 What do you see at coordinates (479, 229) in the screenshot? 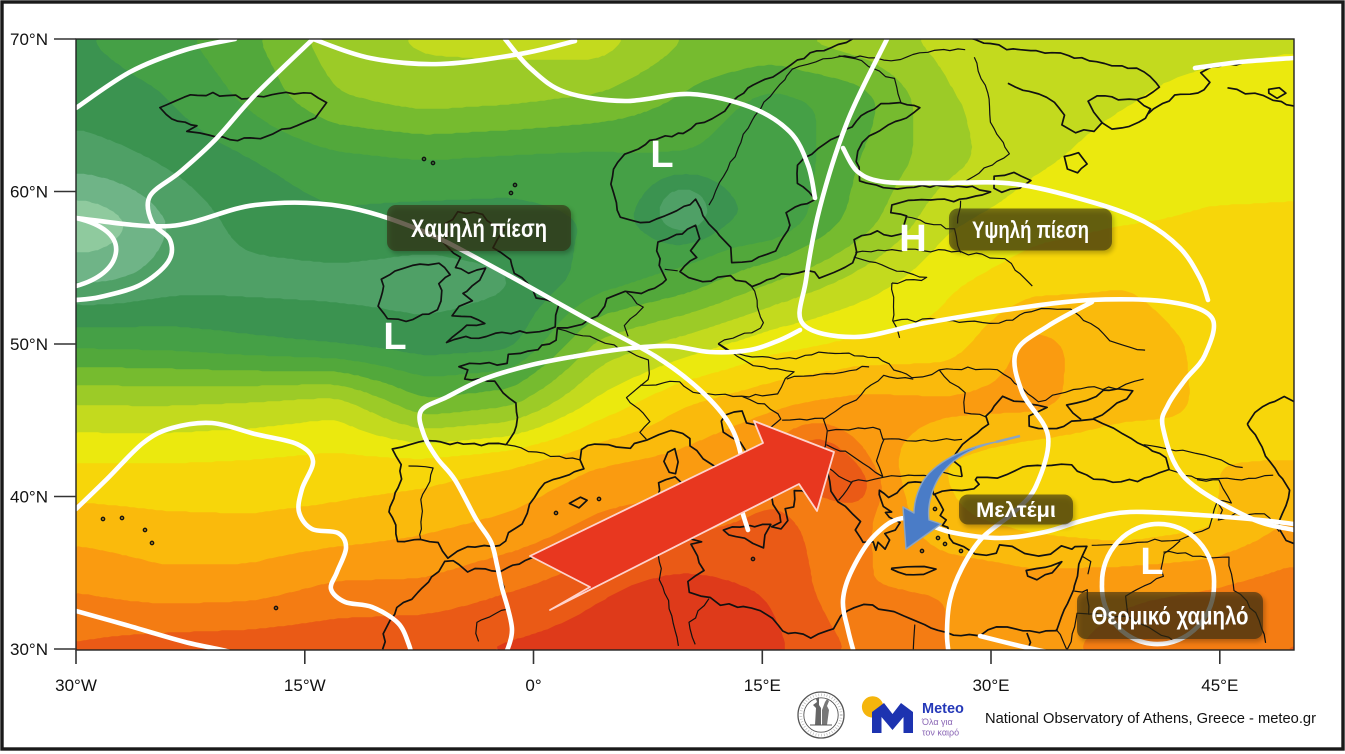
I see `svg-text: Χαμηλή πίεση` at bounding box center [479, 229].